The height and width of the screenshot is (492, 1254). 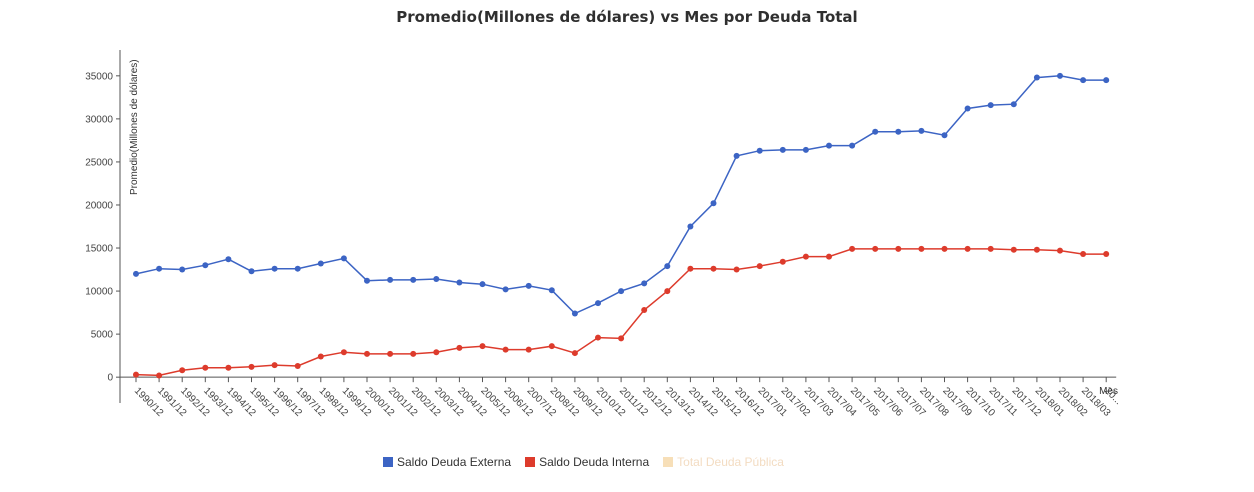 What do you see at coordinates (668, 462) in the screenshot?
I see `legend-swatch-total` at bounding box center [668, 462].